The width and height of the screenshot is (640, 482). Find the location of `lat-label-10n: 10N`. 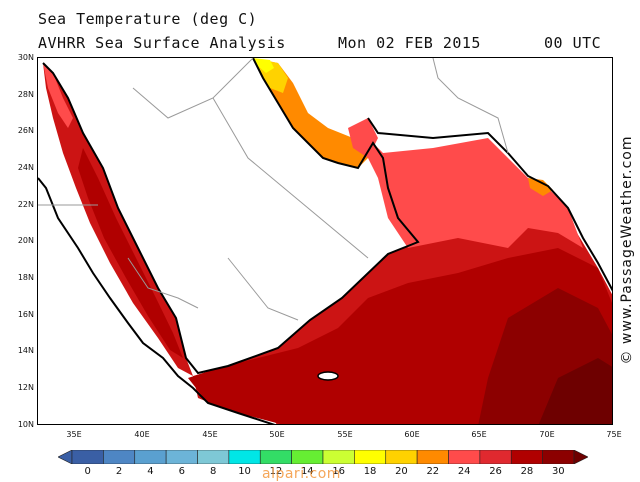

lat-label-10n: 10N is located at coordinates (25, 424).